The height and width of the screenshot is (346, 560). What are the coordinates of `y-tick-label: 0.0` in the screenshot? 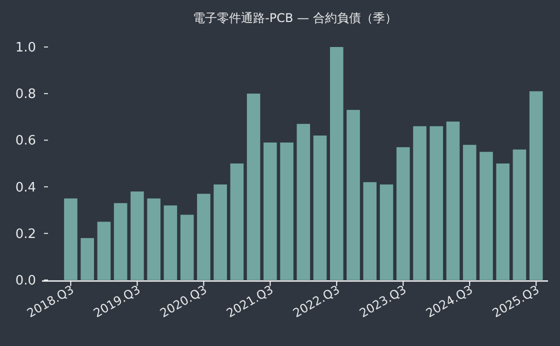 It's located at (25, 281).